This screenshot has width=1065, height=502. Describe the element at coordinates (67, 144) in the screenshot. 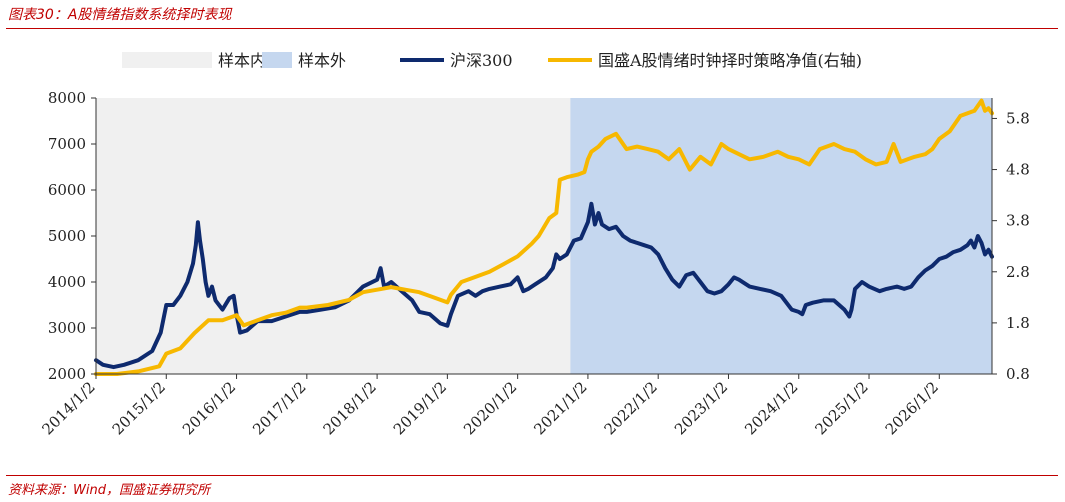

I see `y-left-tick-label: 7000` at that location.